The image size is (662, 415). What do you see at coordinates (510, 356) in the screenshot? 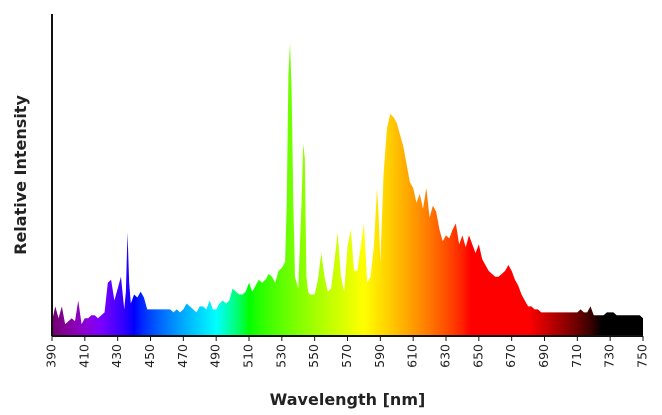
I see `x-tick-label: 670` at bounding box center [510, 356].